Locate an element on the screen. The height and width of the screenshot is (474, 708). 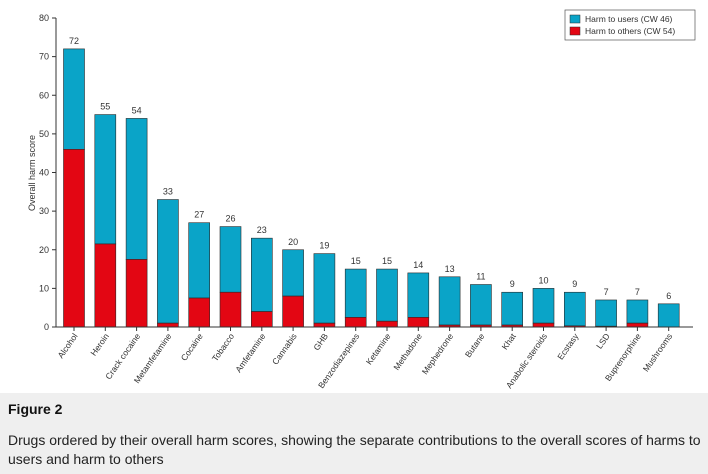
bar-total-label: 26 is located at coordinates (230, 219).